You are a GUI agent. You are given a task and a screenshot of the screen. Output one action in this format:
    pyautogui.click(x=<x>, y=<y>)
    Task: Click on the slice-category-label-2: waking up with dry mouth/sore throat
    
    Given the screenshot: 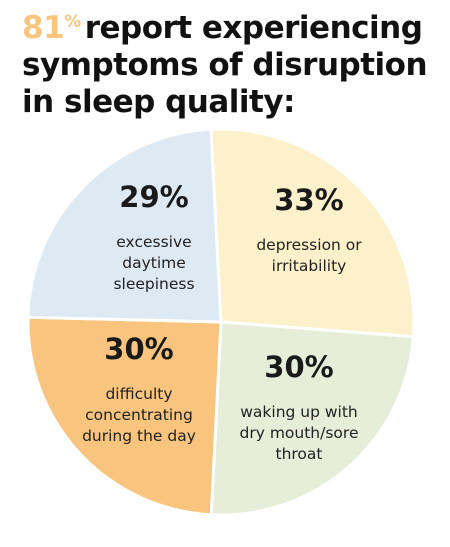 What is the action you would take?
    pyautogui.click(x=299, y=433)
    